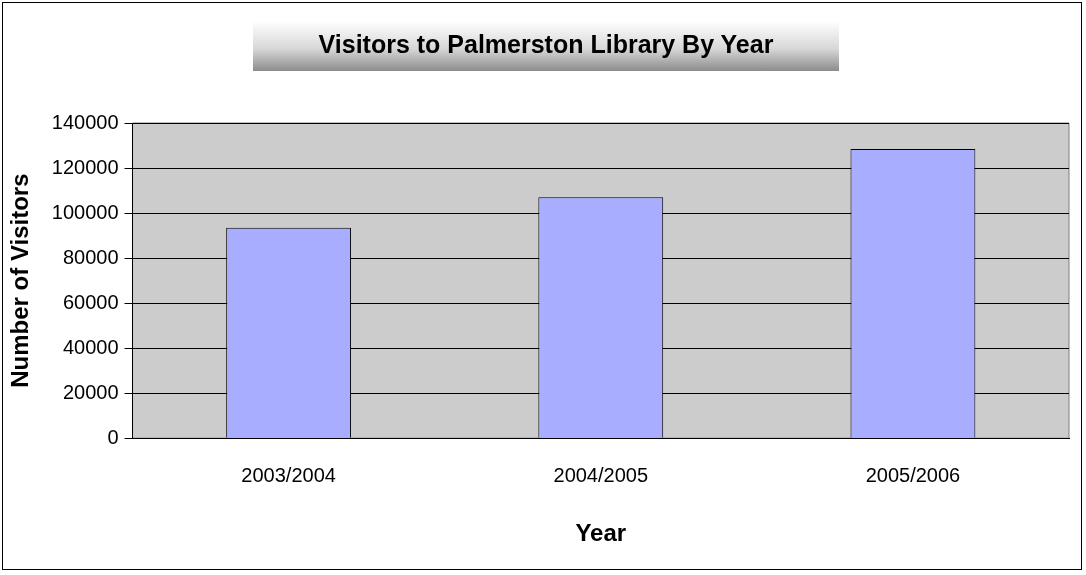 The width and height of the screenshot is (1086, 575). I want to click on x-tick-label: 2005/2006, so click(913, 474).